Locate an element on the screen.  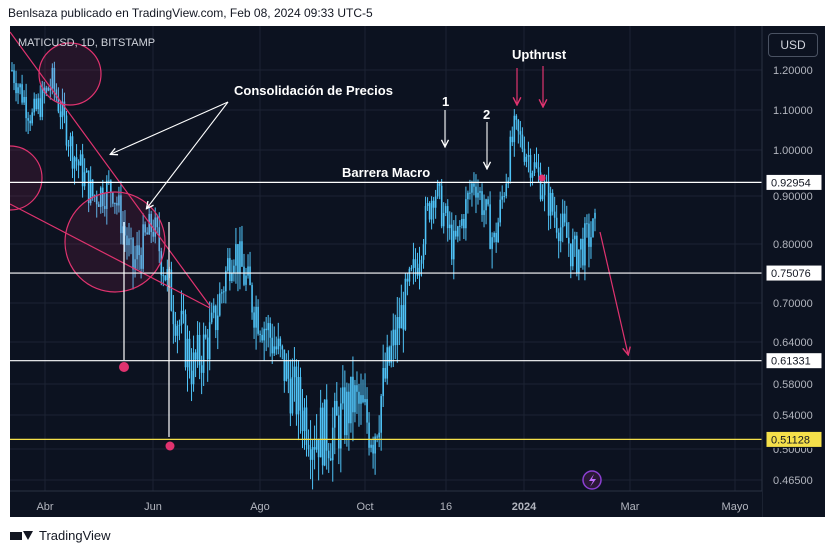
x-tick-label: Mayo is located at coordinates (735, 507).